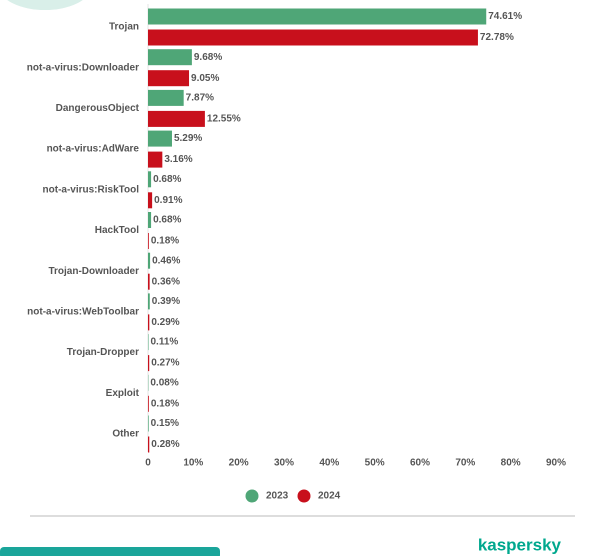 The width and height of the screenshot is (593, 556). What do you see at coordinates (505, 16) in the screenshot?
I see `value-label: 74.61%` at bounding box center [505, 16].